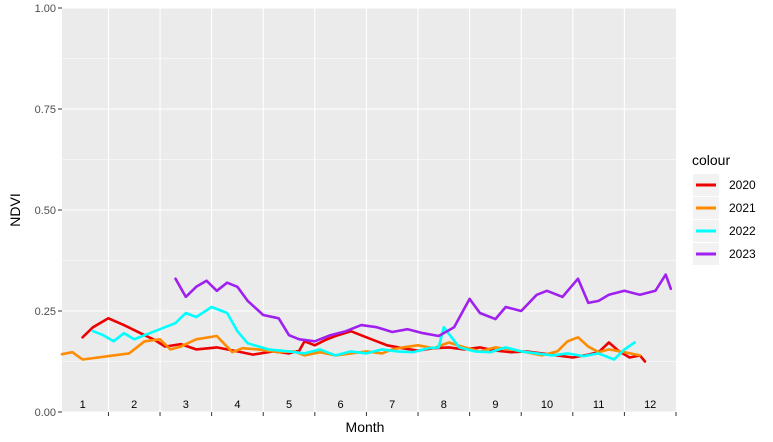  Describe the element at coordinates (134, 405) in the screenshot. I see `month-label: 2` at that location.